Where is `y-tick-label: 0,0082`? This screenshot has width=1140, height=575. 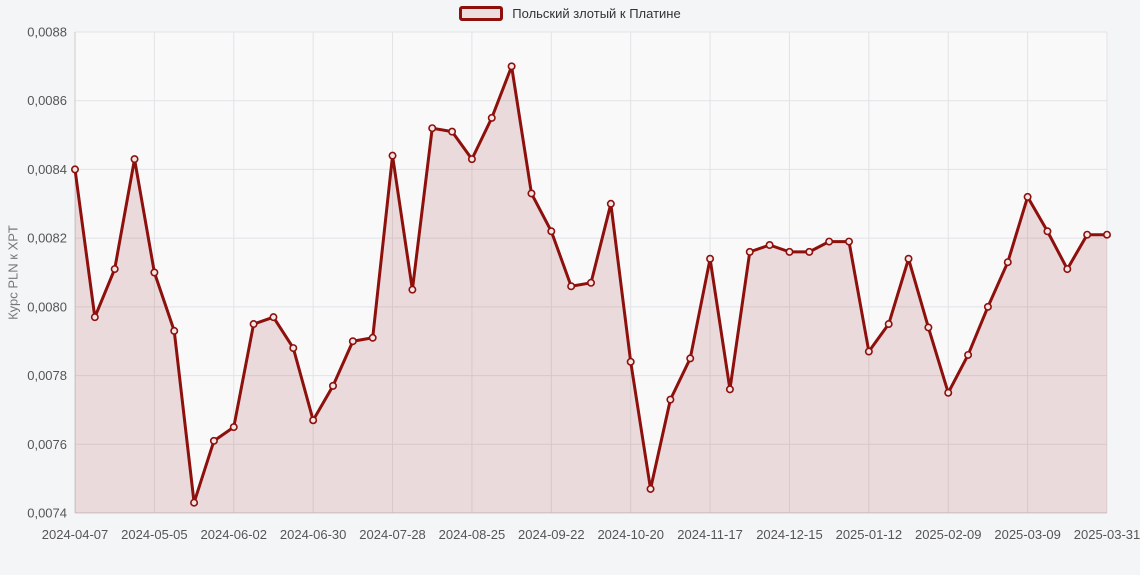
y-tick-label: 0,0082 is located at coordinates (47, 238).